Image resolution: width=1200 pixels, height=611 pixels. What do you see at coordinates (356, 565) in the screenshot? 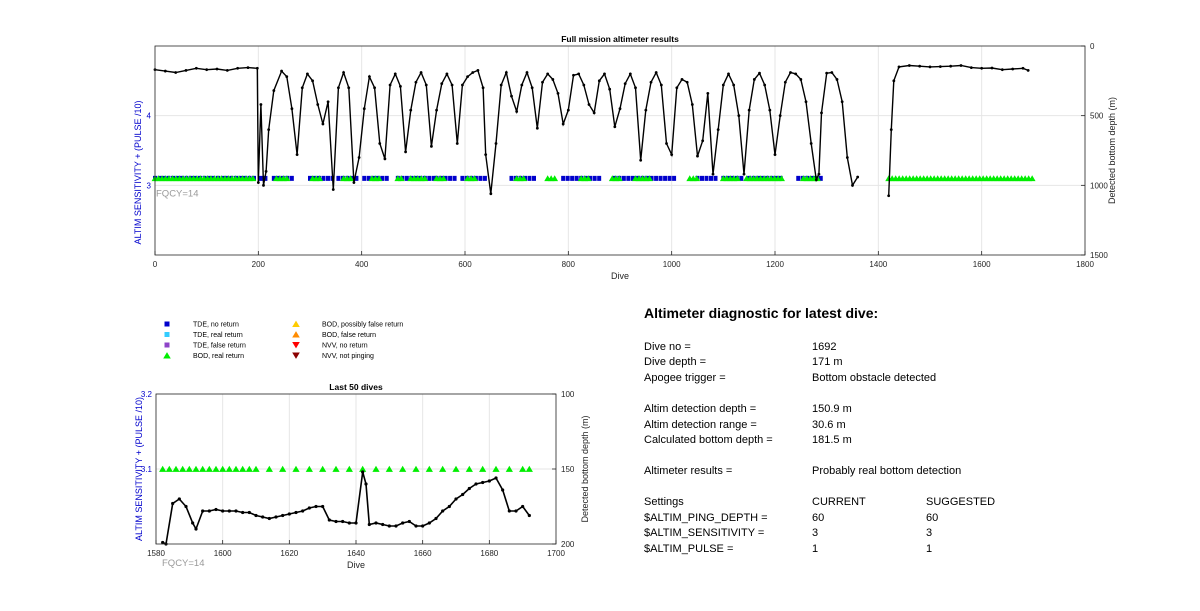
I see `chart2-x-axis-label: Dive` at bounding box center [356, 565].